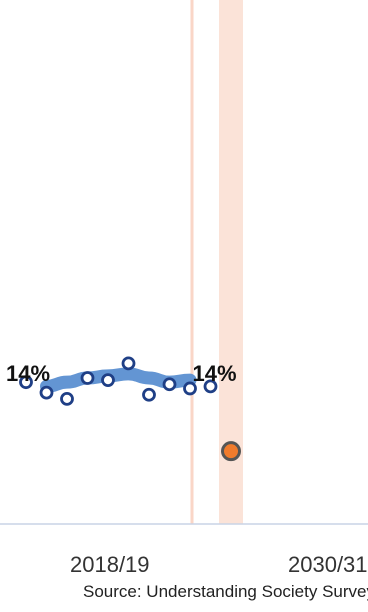  Describe the element at coordinates (225, 591) in the screenshot. I see `source-note: Source: Understanding Society Survey` at that location.